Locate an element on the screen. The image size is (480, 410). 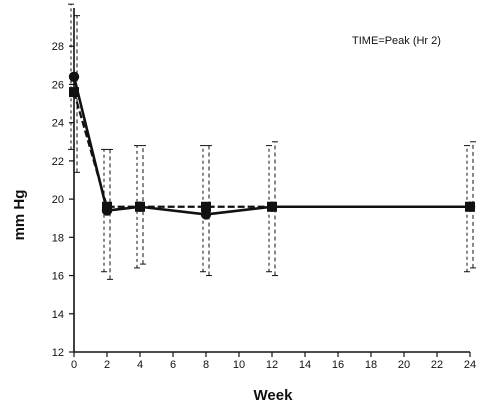
x-tick-label: 2 is located at coordinates (107, 365).